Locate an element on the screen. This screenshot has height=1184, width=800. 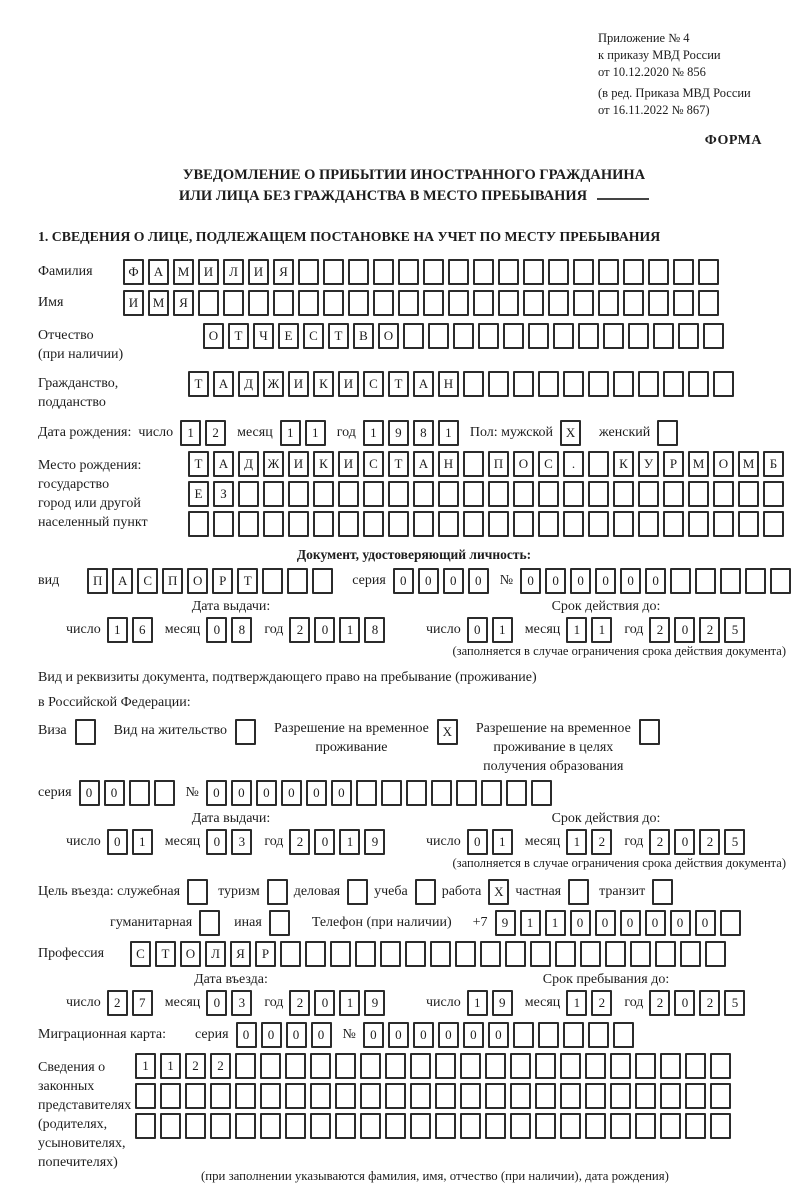
char-box: О is located at coordinates (388, 336).